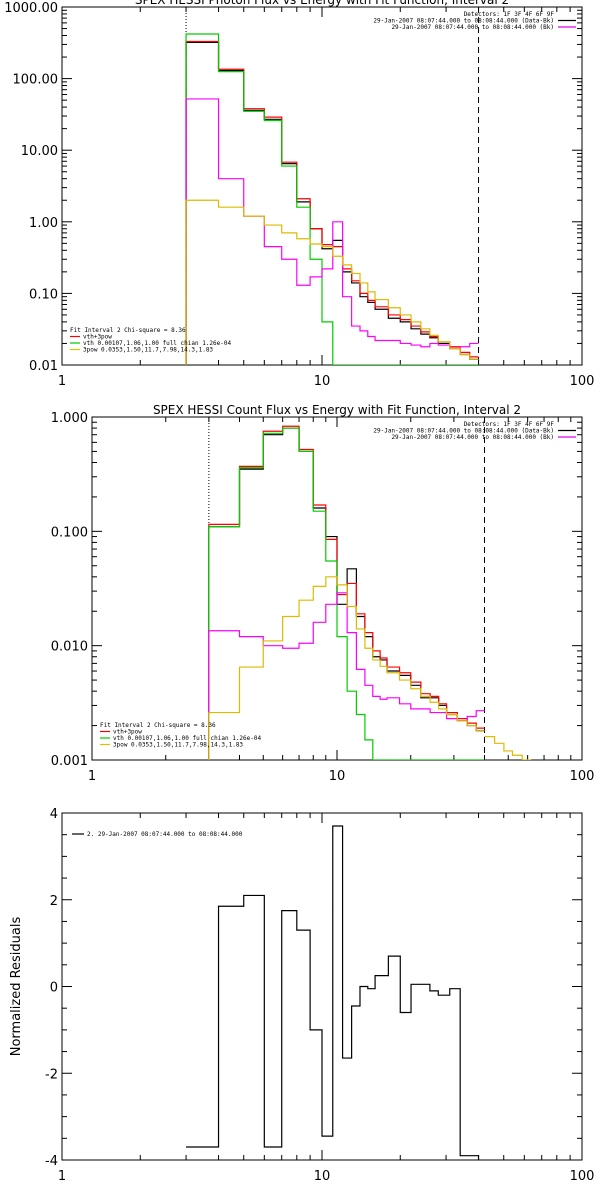 The image size is (600, 1200). What do you see at coordinates (69, 647) in the screenshot?
I see `y-tick-label: 0.010` at bounding box center [69, 647].